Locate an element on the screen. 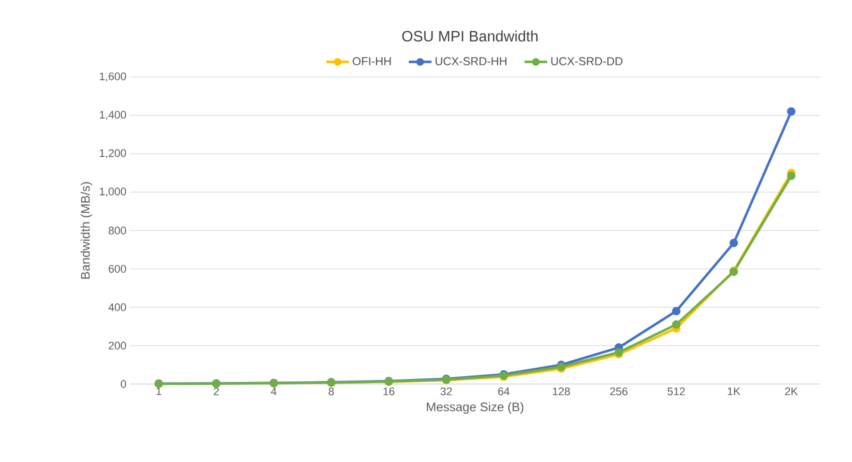  chart-title: OSU MPI Bandwidth is located at coordinates (470, 36).